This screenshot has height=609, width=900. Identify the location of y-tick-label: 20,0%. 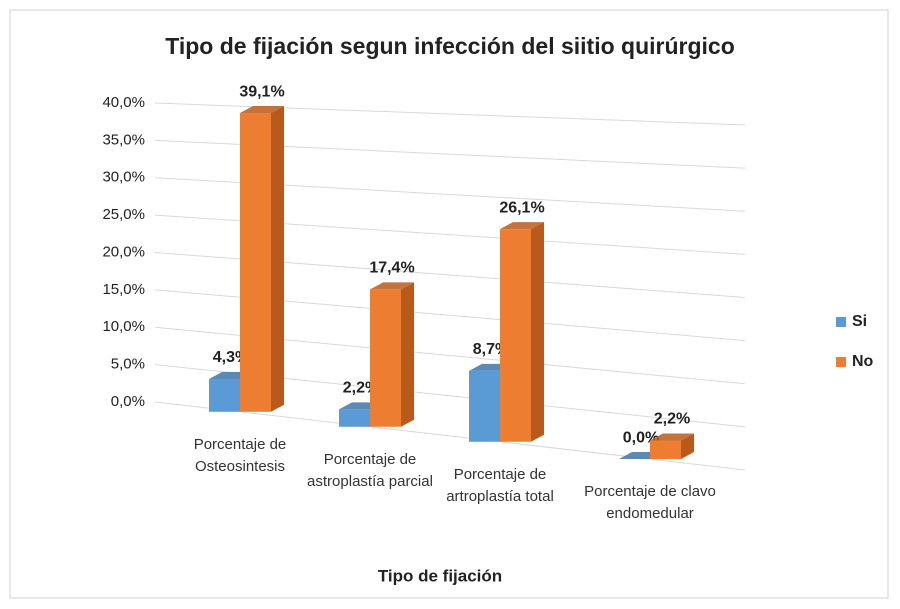
(123, 251).